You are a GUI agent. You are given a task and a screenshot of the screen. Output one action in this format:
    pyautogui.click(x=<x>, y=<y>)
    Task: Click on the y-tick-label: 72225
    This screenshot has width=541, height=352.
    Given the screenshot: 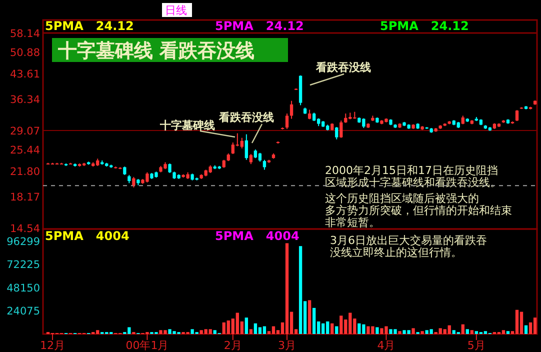 What is the action you would take?
    pyautogui.click(x=23, y=265)
    